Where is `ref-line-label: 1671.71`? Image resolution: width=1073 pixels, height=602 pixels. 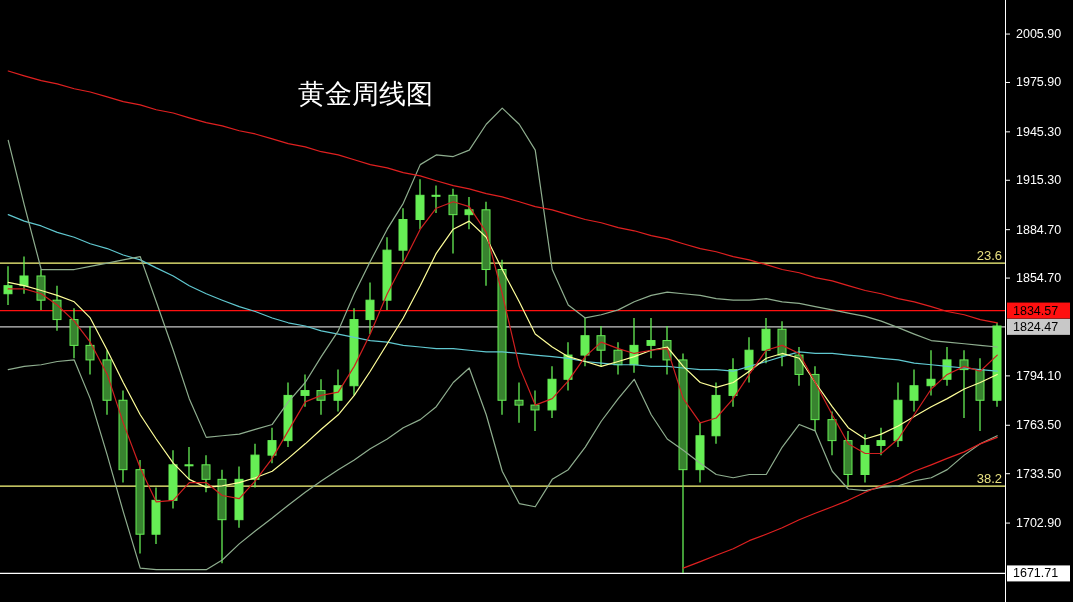
ref-line-label: 1671.71 is located at coordinates (1036, 573).